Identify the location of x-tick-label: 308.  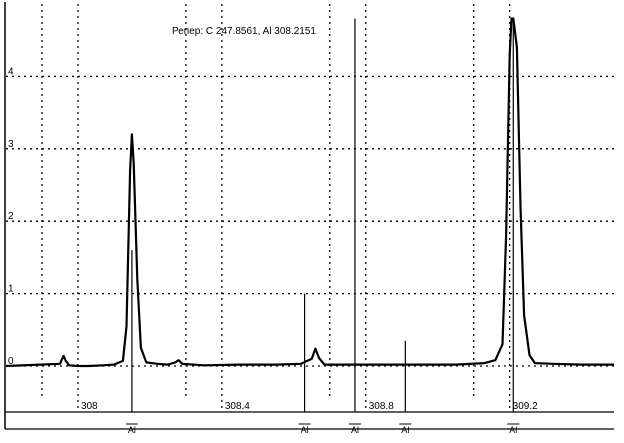
(89, 406).